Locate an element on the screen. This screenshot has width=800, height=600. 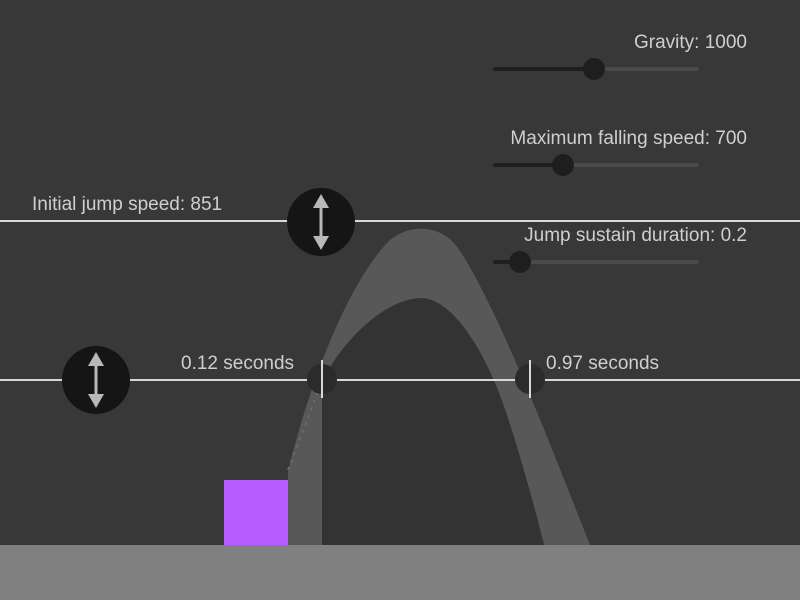
jump-time-tick is located at coordinates (322, 379).